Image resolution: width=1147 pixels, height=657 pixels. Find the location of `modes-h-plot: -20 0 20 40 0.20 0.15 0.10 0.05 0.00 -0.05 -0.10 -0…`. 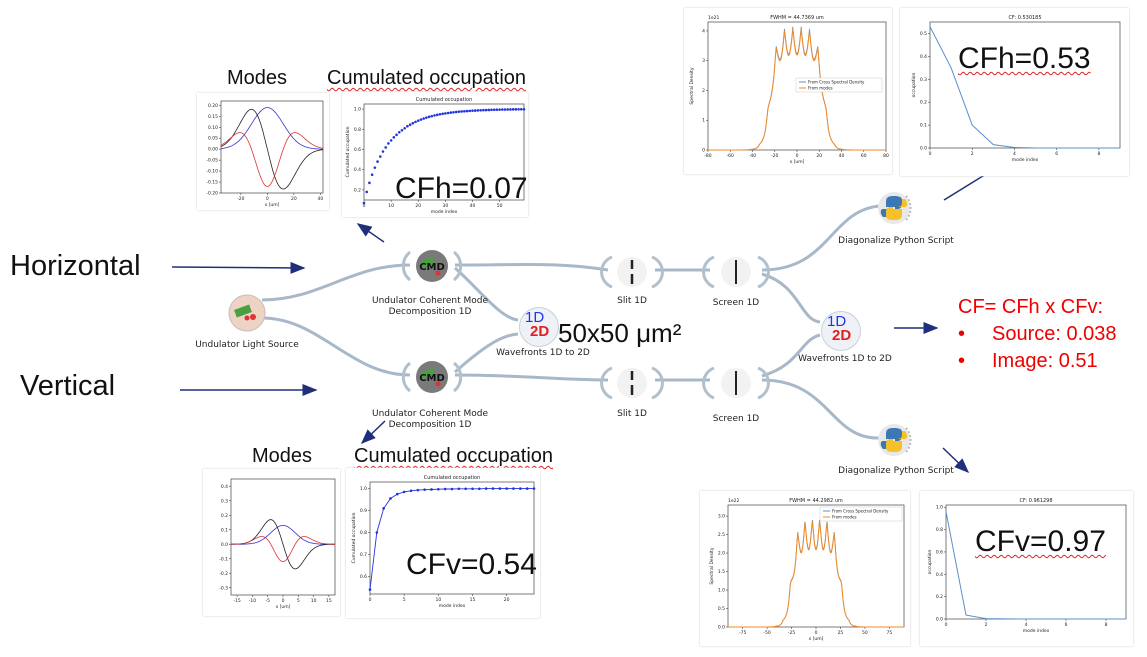

modes-h-plot: -20 0 20 40 0.20 0.15 0.10 0.05 0.00 -0.05 -0.10 -0… is located at coordinates (263, 151).